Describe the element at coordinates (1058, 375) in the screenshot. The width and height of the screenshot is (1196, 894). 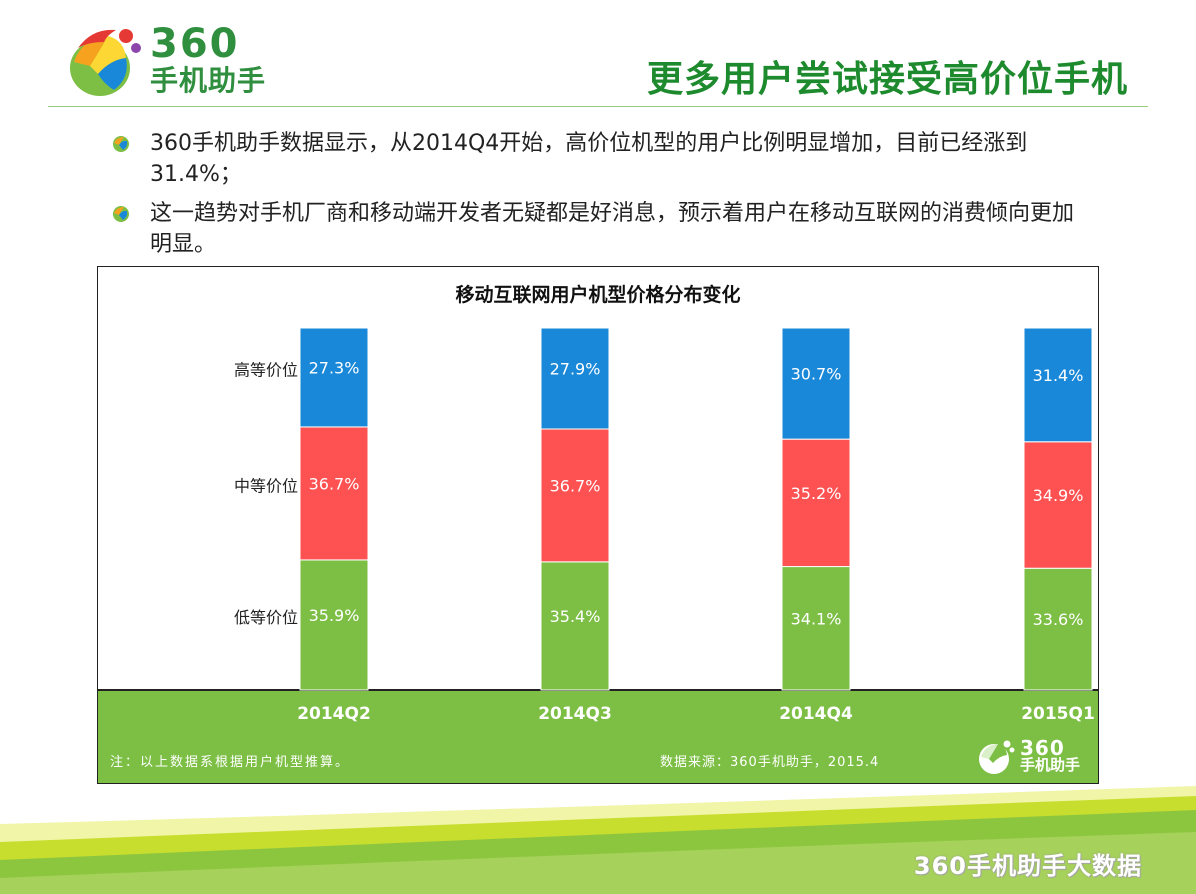
I see `data-label: 31.4%` at that location.